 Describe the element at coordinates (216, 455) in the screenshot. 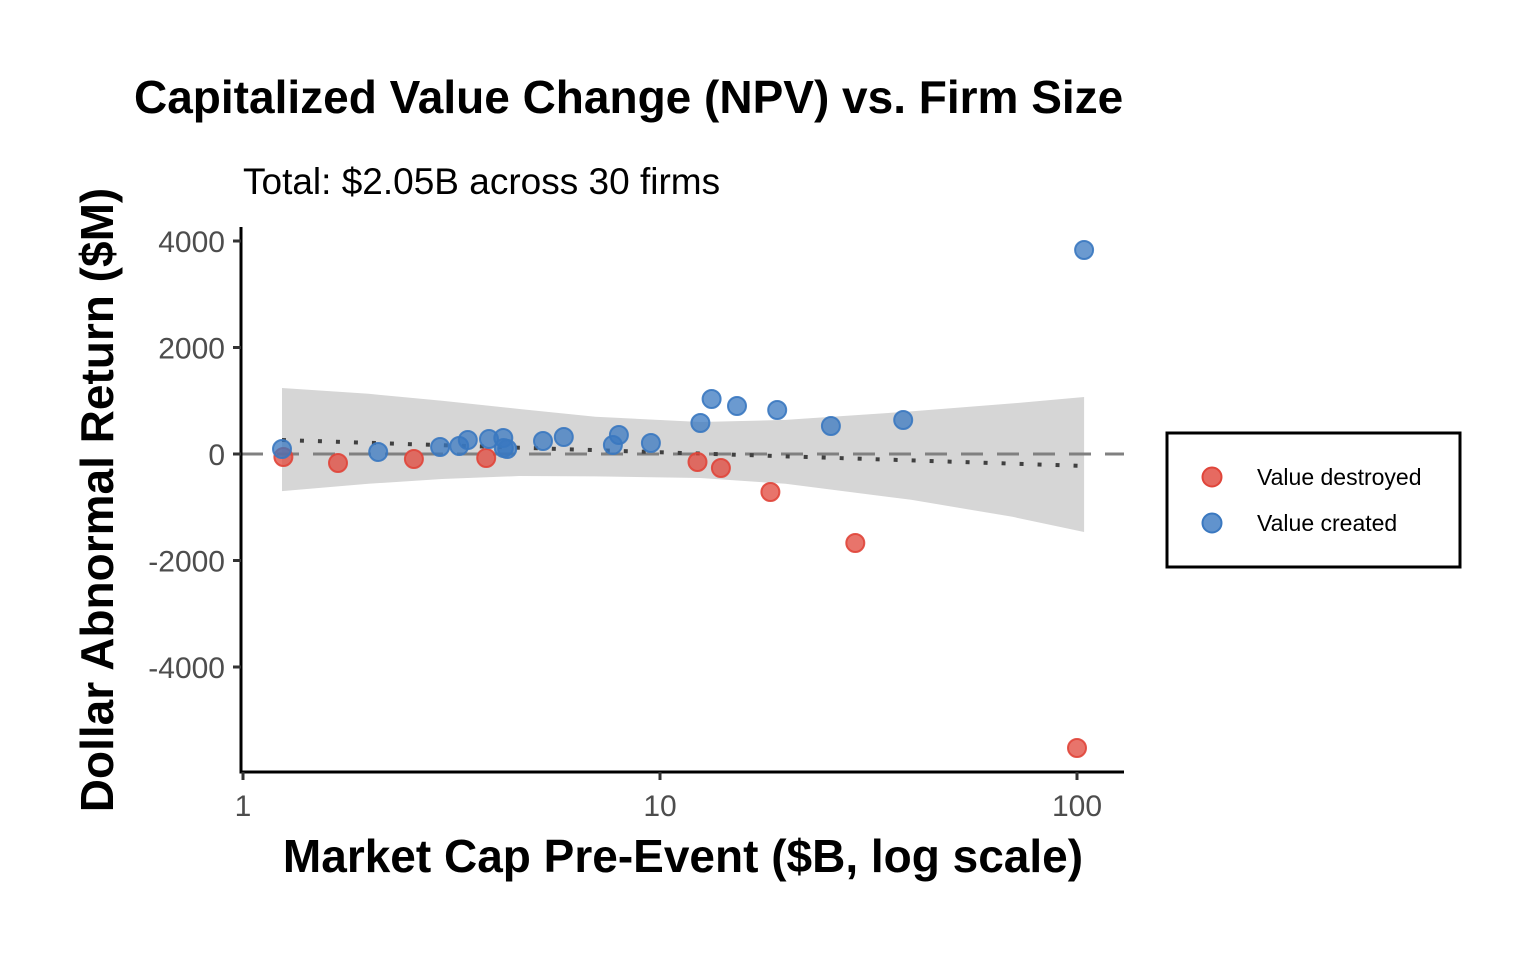

I see `y-tick-label: 0` at that location.